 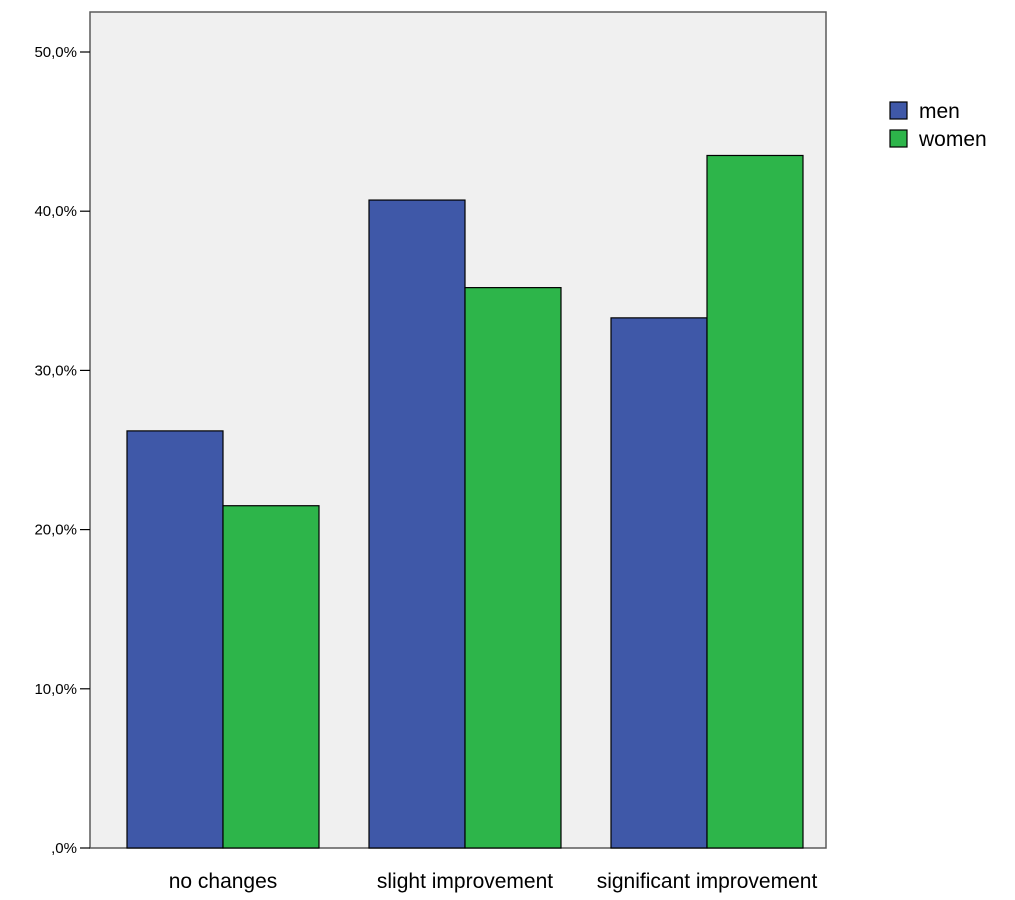 I want to click on y-tick-label: 20,0%, so click(x=55, y=530).